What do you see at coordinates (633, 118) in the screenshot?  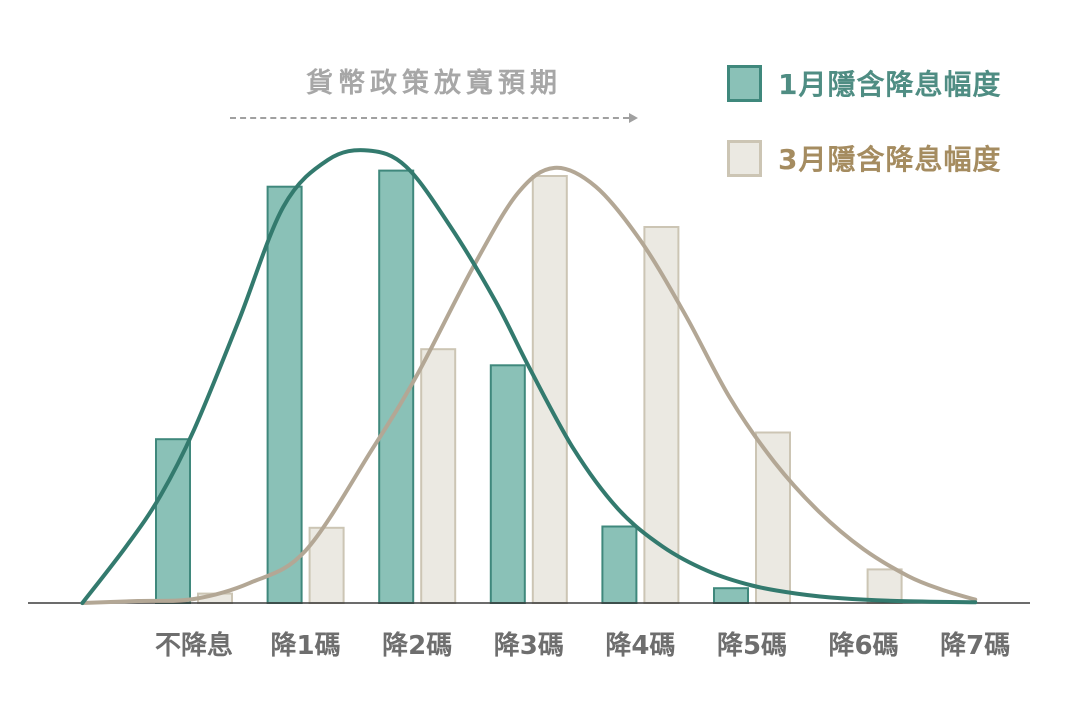 I see `arrow-head-icon` at bounding box center [633, 118].